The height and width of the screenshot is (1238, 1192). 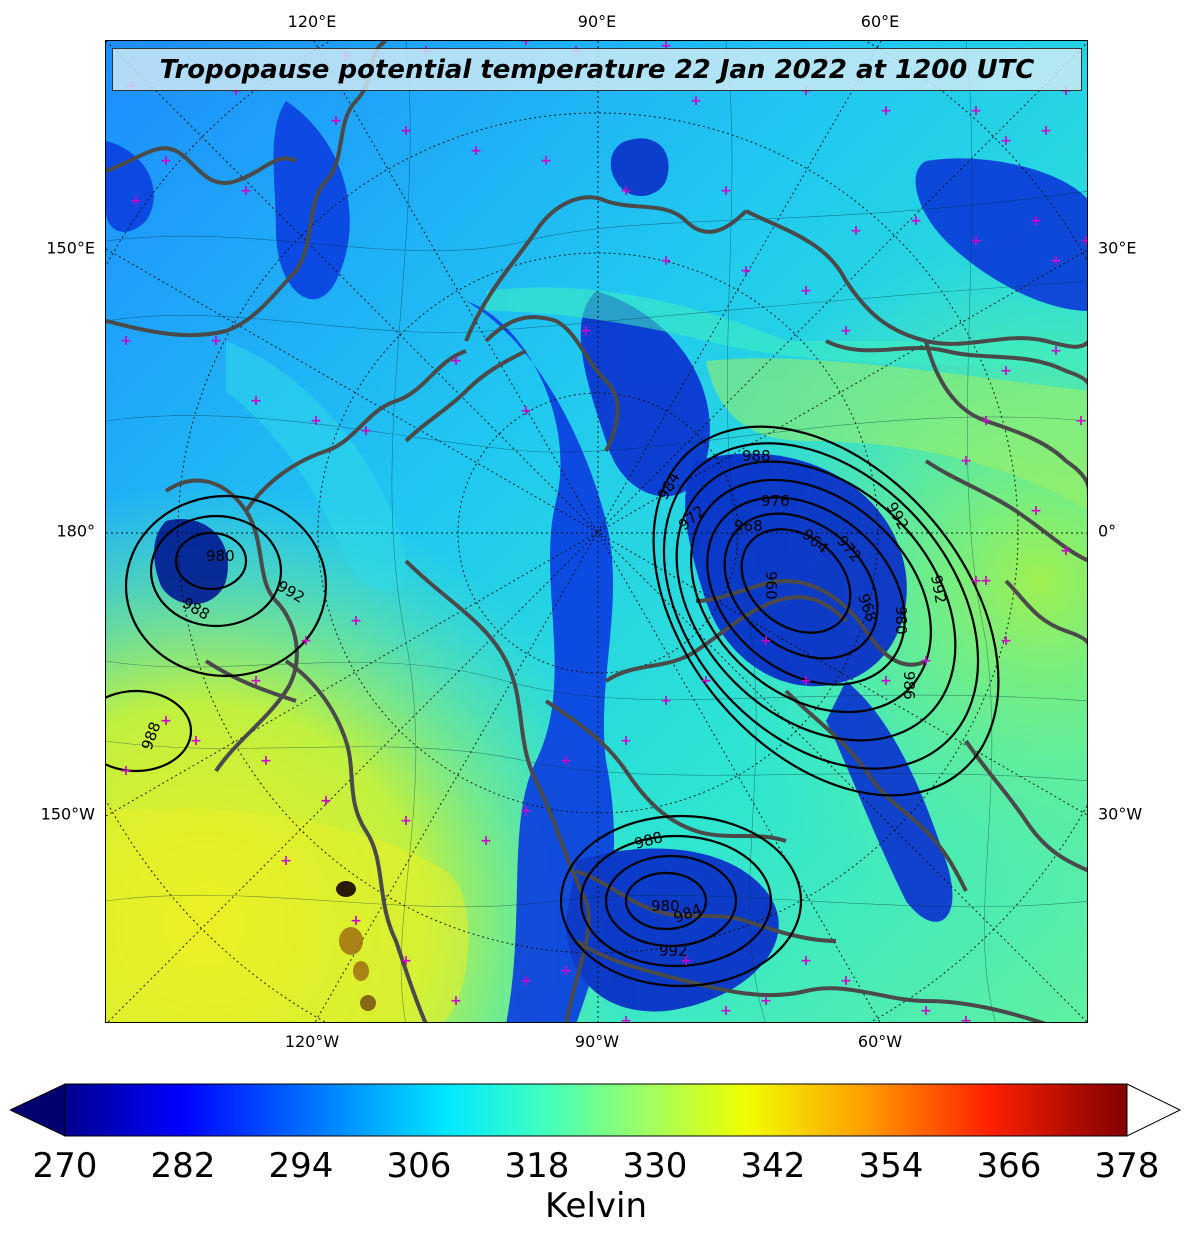 I want to click on lon-label-top-60e: 60°E, so click(x=880, y=21).